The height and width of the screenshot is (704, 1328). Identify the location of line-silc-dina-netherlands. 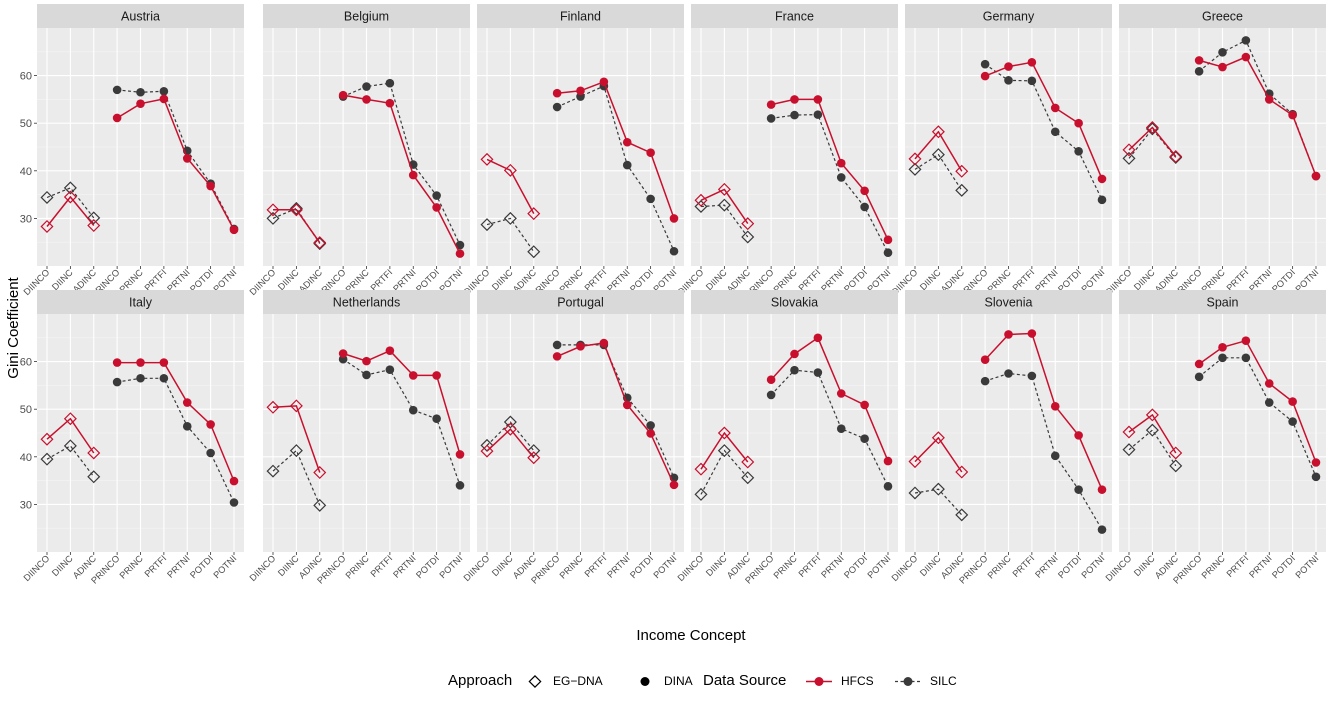
(401, 422).